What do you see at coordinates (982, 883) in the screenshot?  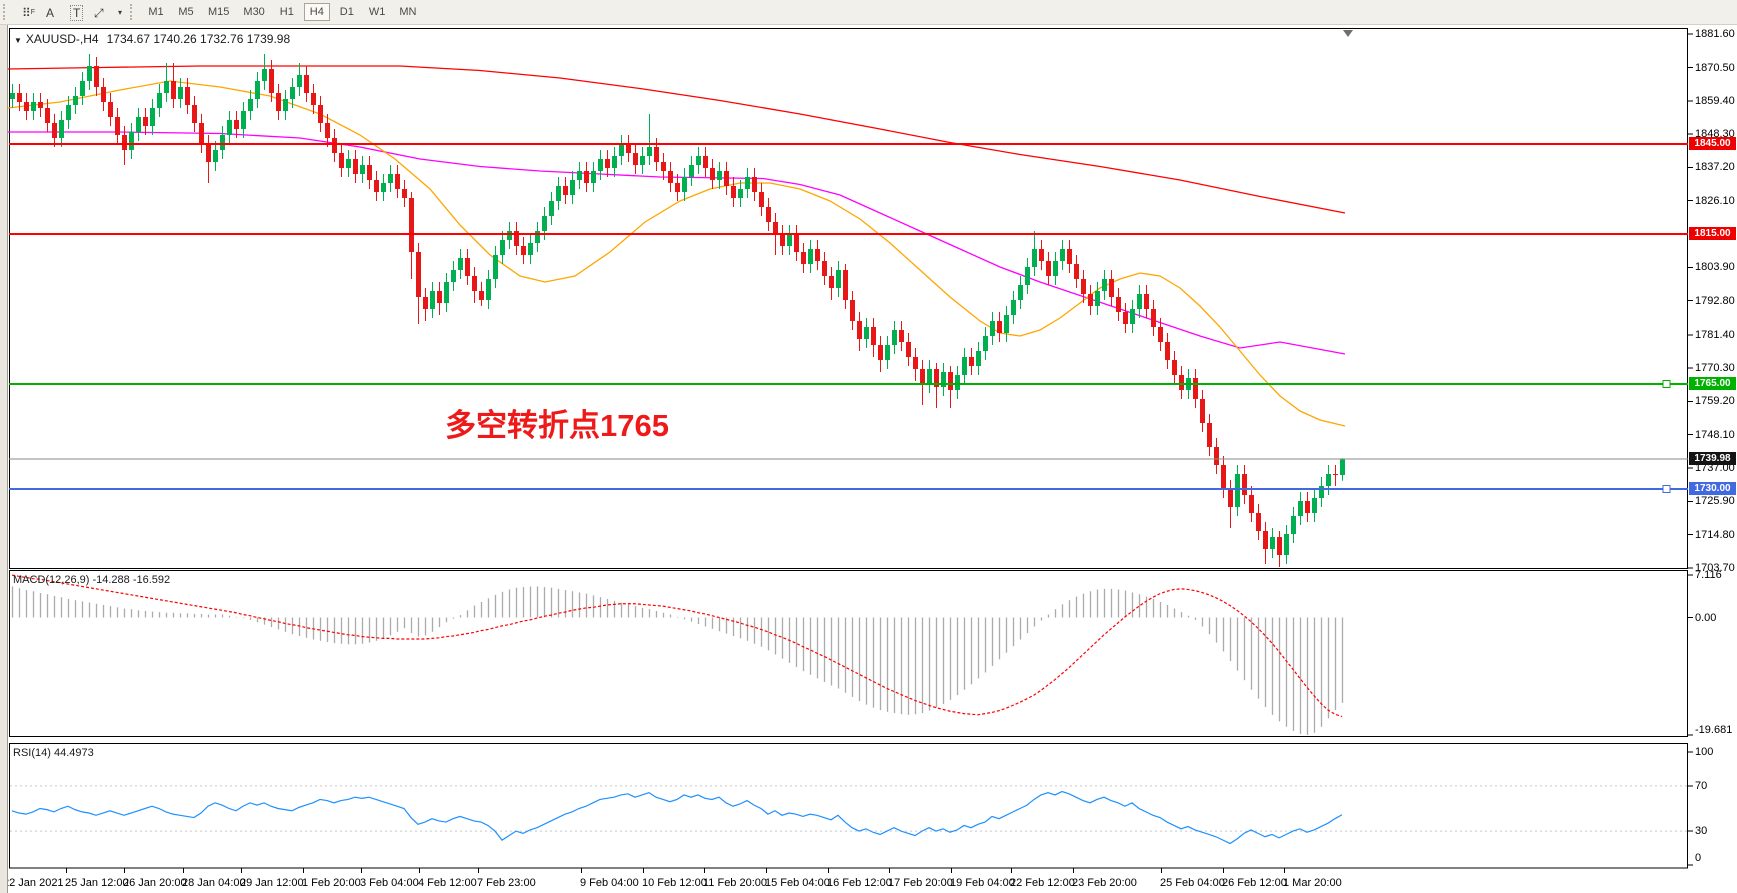 I see `time-tick-label: 19 Feb 04:00` at bounding box center [982, 883].